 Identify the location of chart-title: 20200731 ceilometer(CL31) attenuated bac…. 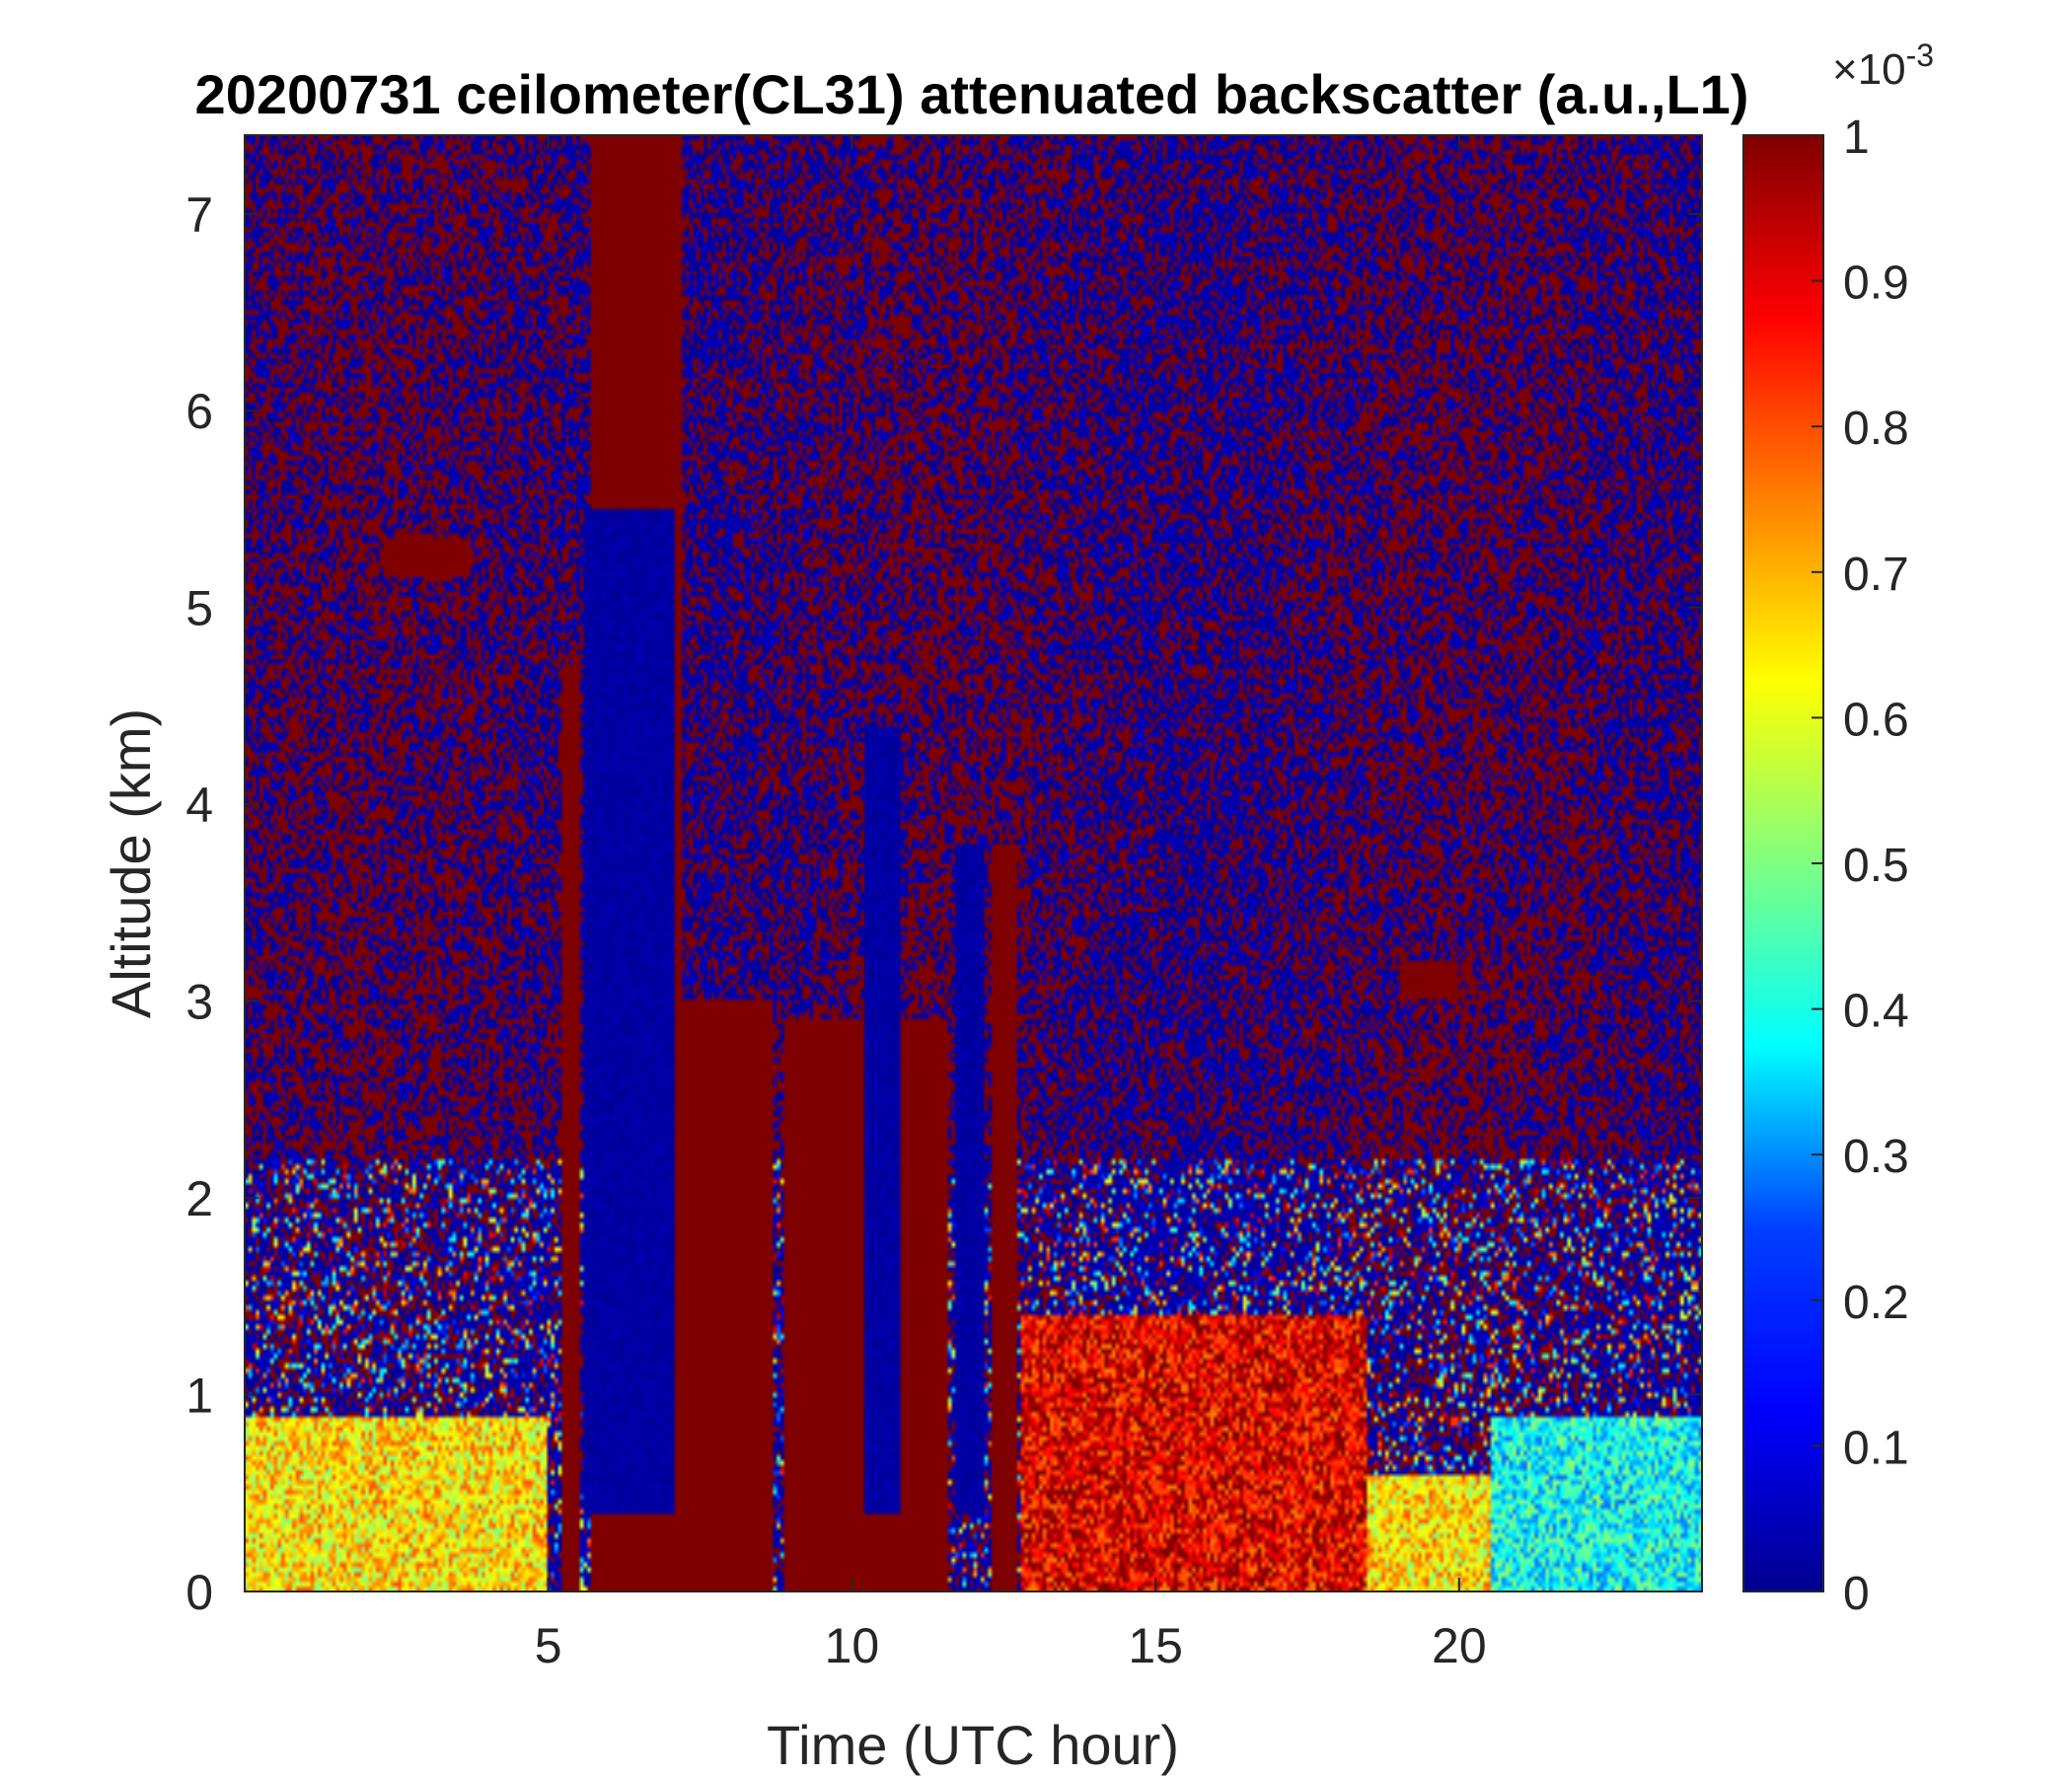
(972, 94).